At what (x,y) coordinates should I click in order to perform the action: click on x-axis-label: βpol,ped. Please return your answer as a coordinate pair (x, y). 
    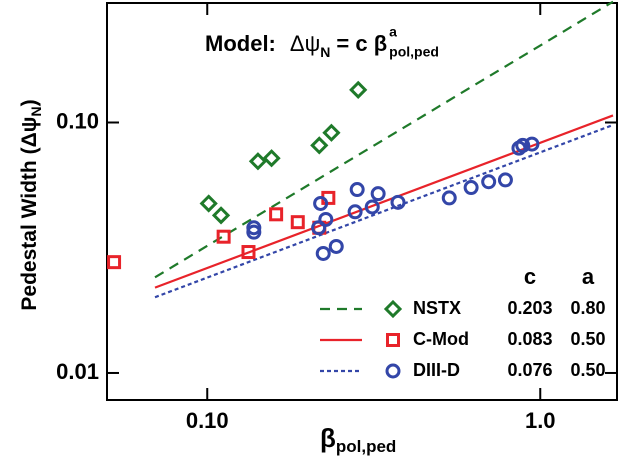
    Looking at the image, I should click on (358, 440).